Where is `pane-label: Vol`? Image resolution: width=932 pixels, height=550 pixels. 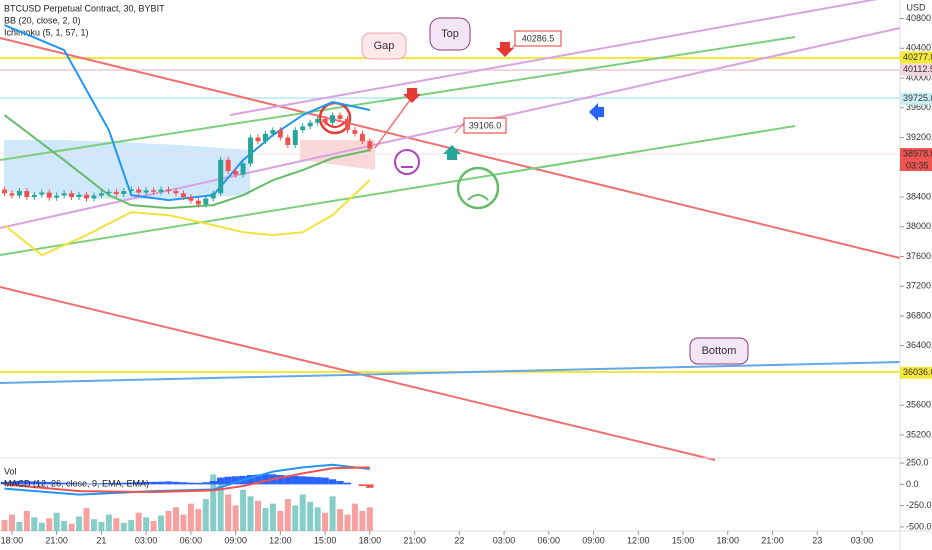
pane-label: Vol is located at coordinates (10, 471).